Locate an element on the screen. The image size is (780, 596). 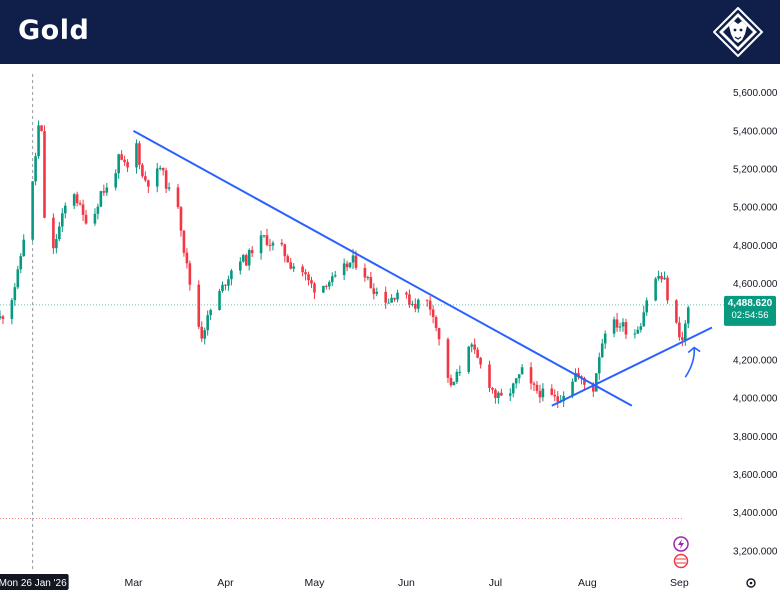
time-axis: Mar Apr May Jun Jul Aug Sep is located at coordinates (406, 583).